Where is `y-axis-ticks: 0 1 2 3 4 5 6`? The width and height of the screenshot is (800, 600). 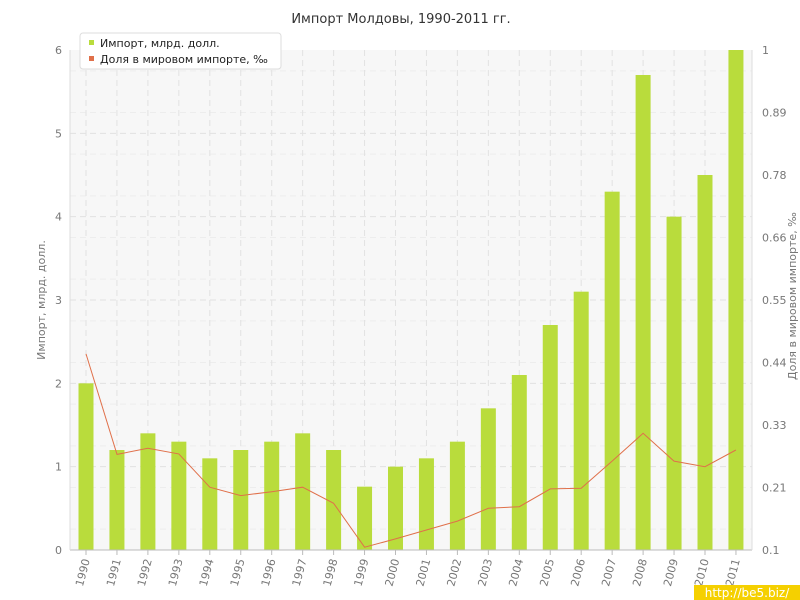
y-axis-ticks: 0 1 2 3 4 5 6 is located at coordinates (58, 300).